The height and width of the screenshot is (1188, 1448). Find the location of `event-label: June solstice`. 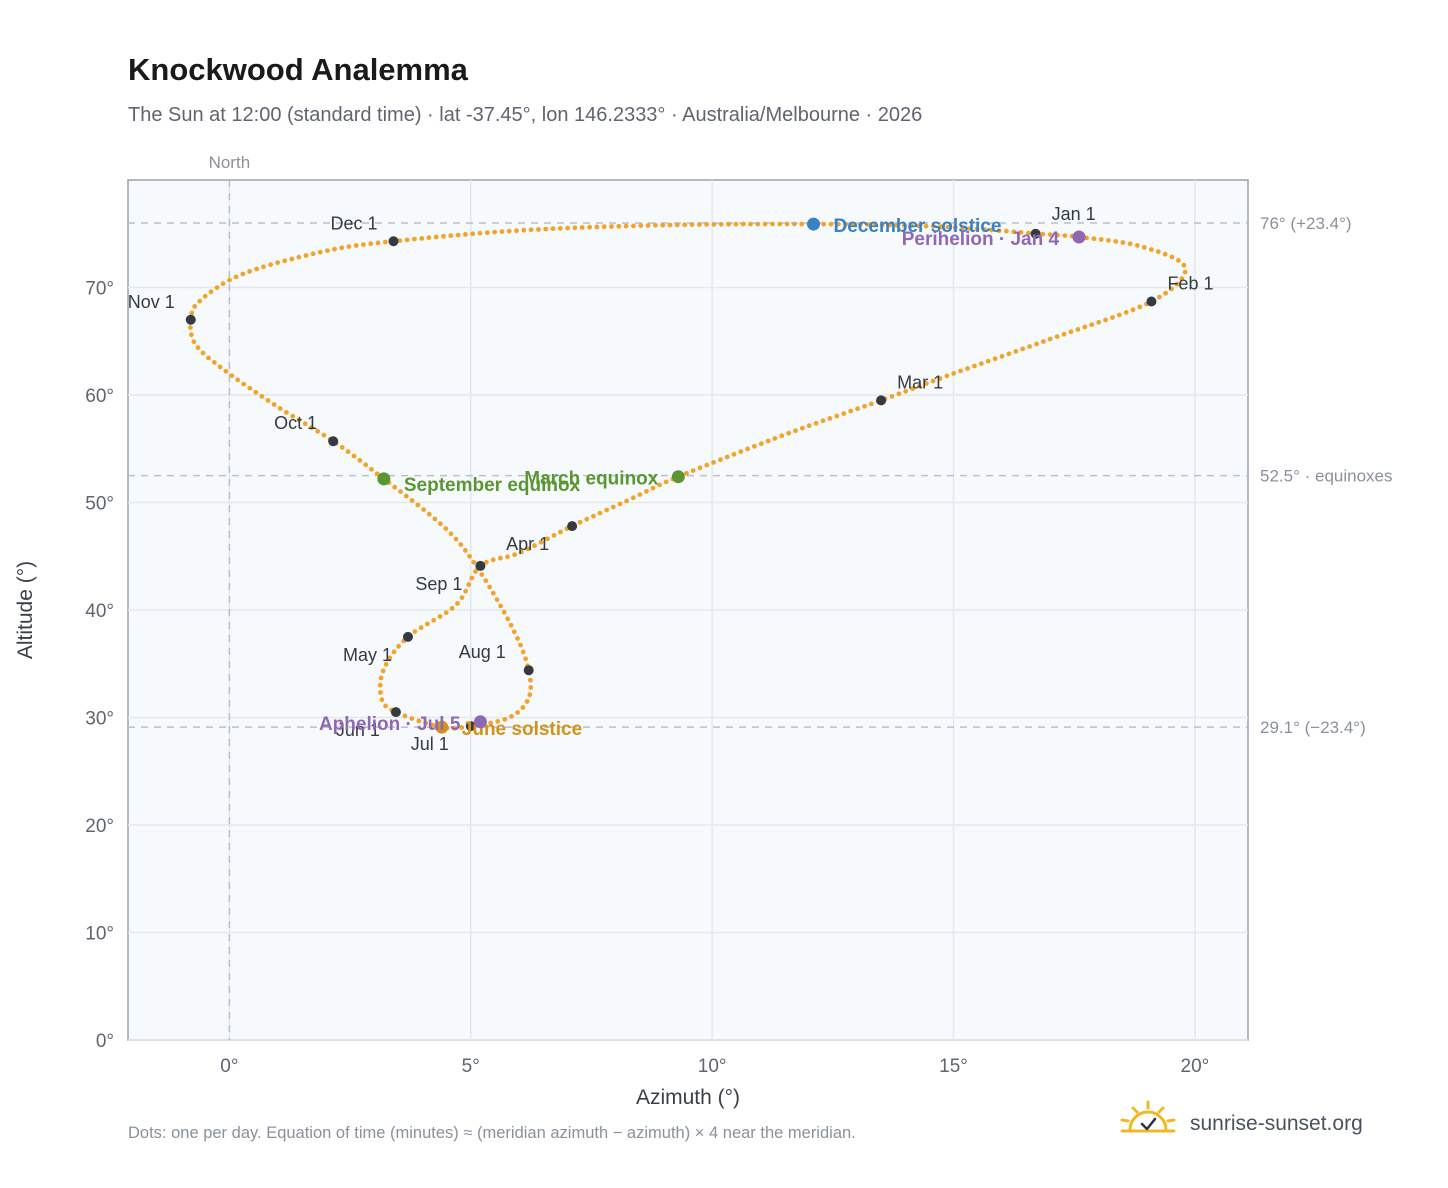

event-label: June solstice is located at coordinates (522, 729).